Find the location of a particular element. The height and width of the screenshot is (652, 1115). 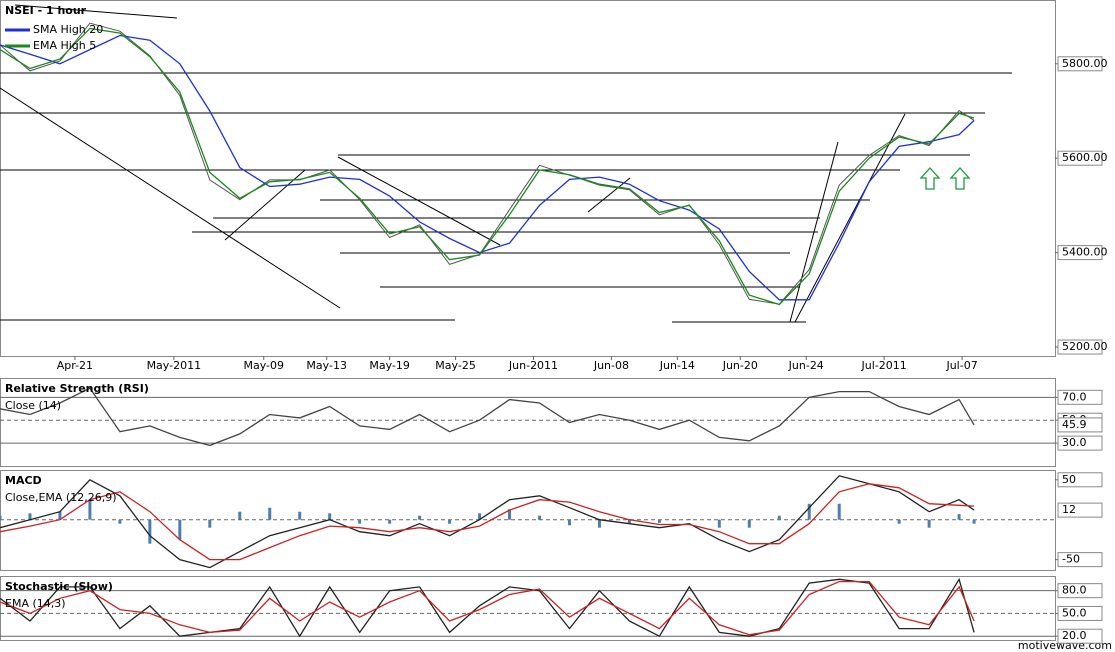

panel-title: Stochastic (Slow) is located at coordinates (59, 586).